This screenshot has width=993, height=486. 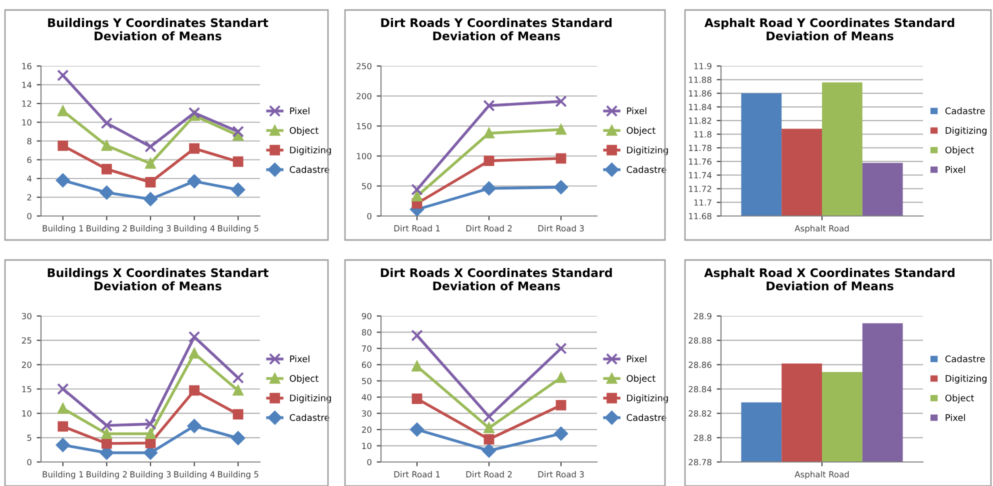 I want to click on x-tick-label: Building 1, so click(x=63, y=475).